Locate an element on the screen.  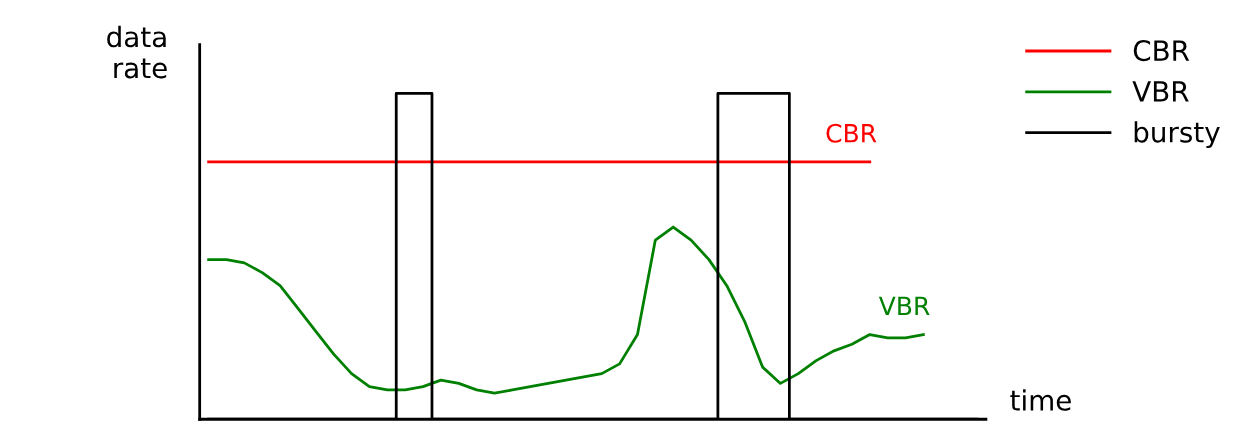
legend-label: CBR is located at coordinates (1161, 51).